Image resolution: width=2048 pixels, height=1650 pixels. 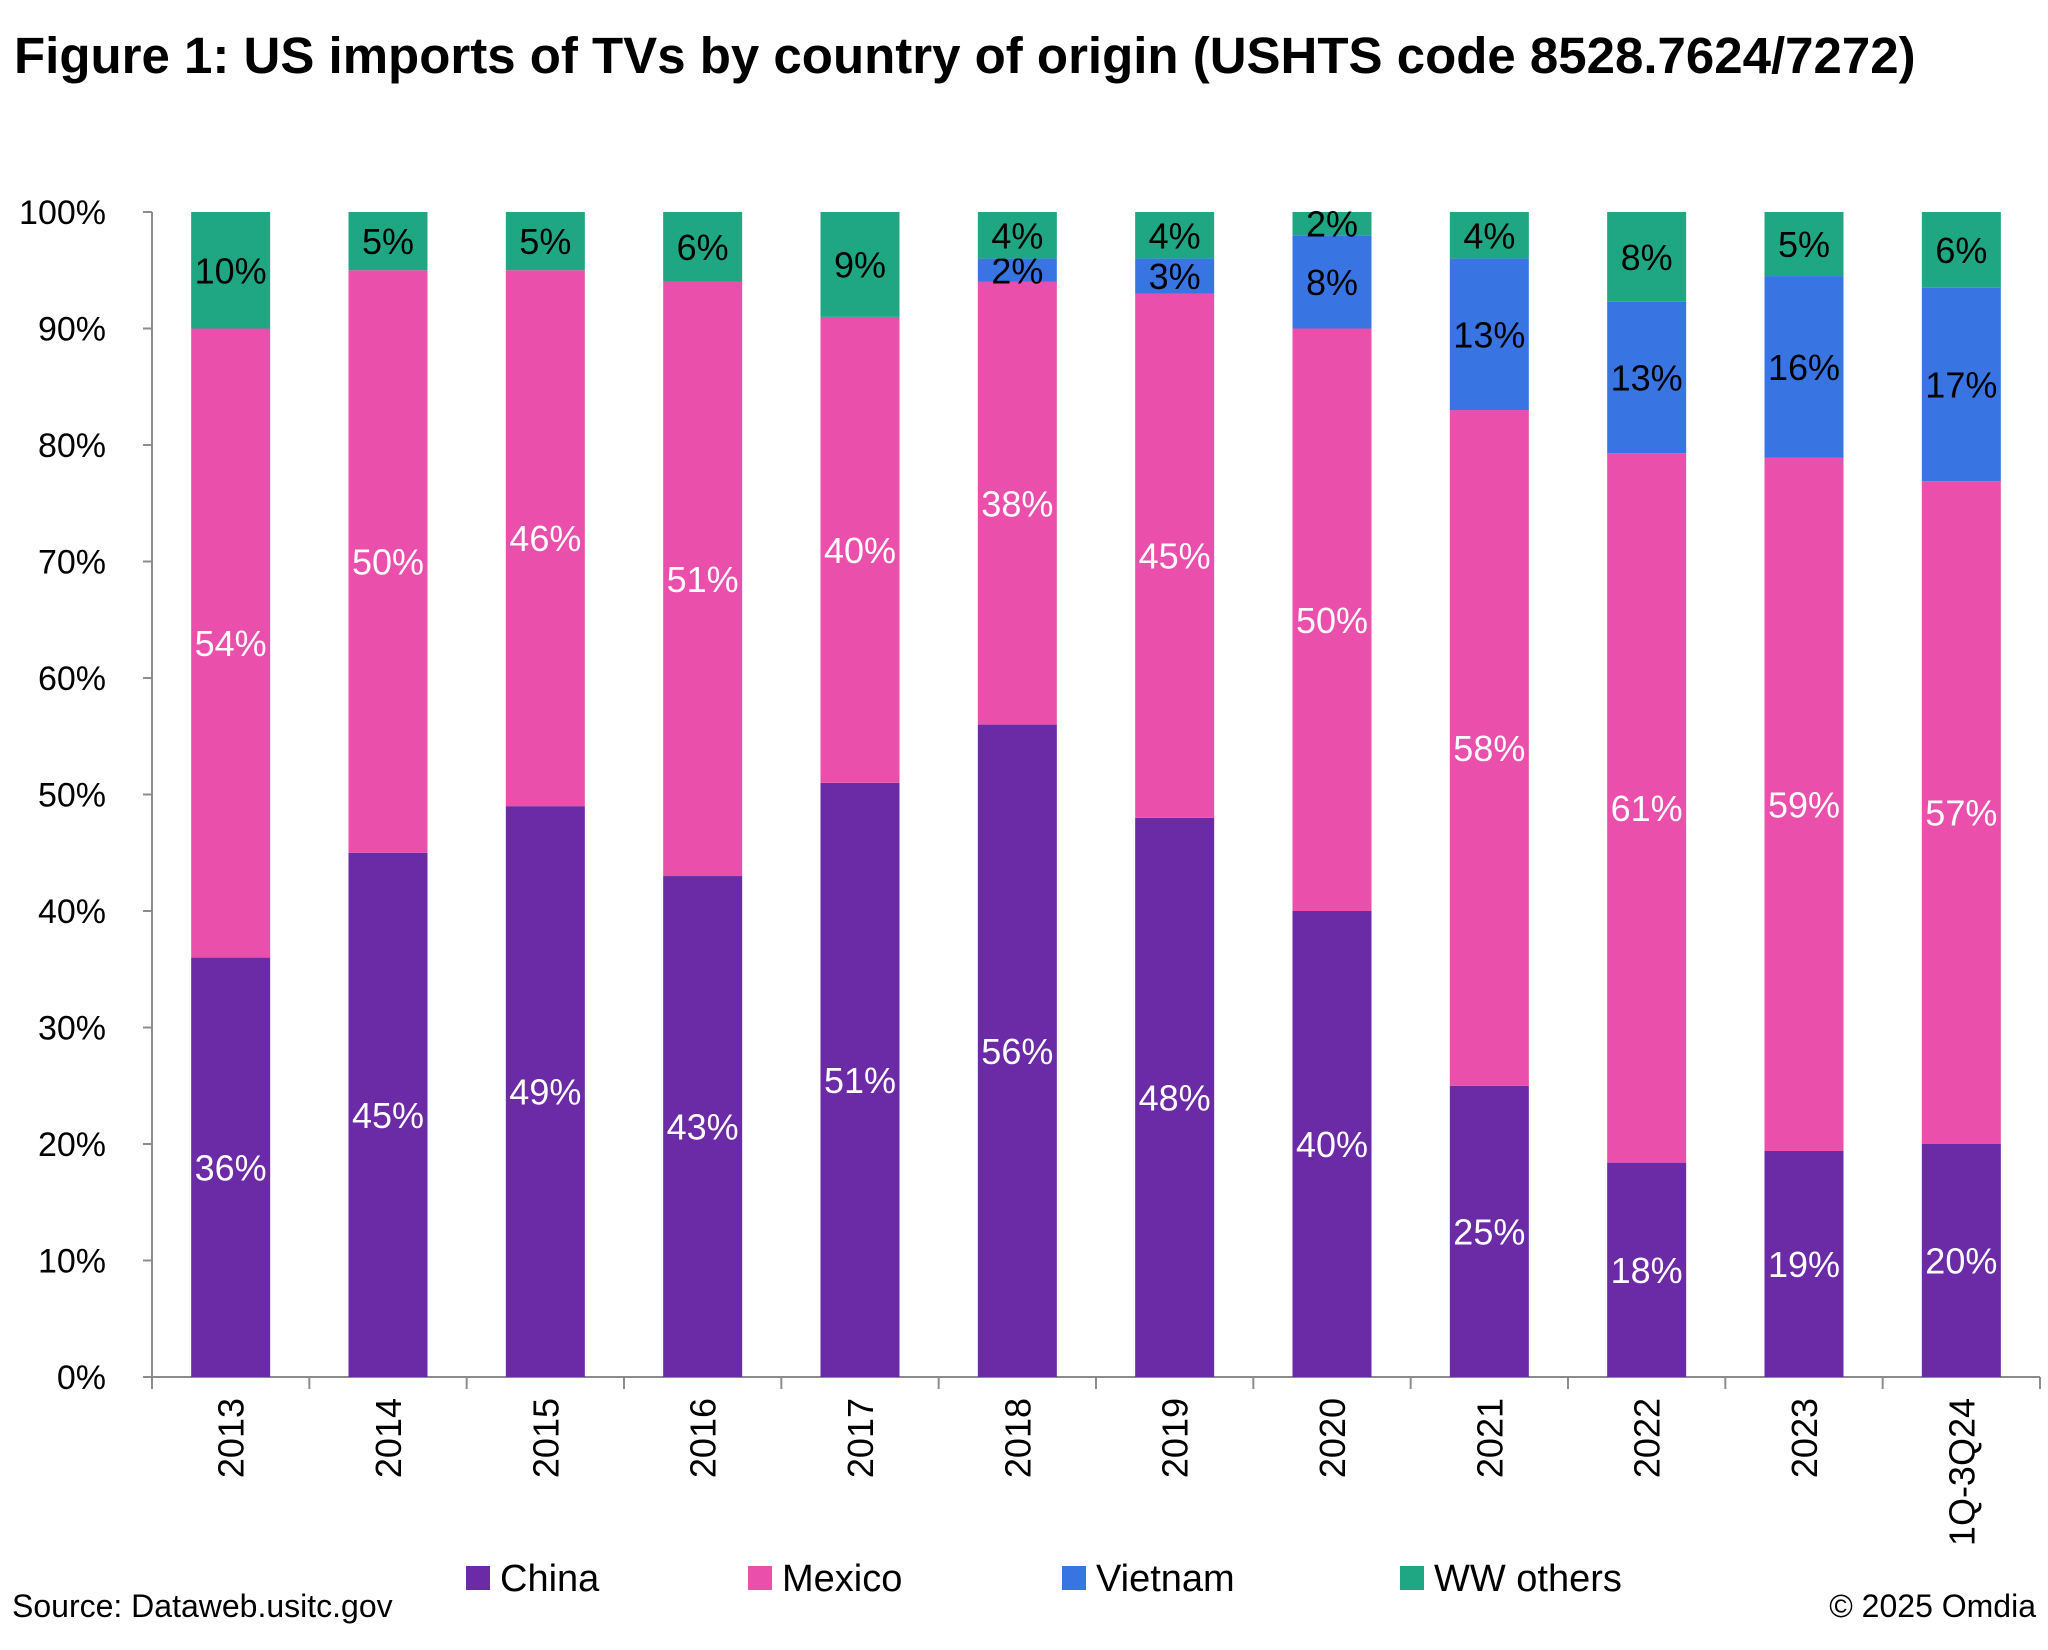 I want to click on data-label-china-2013: 36%, so click(x=231, y=1167).